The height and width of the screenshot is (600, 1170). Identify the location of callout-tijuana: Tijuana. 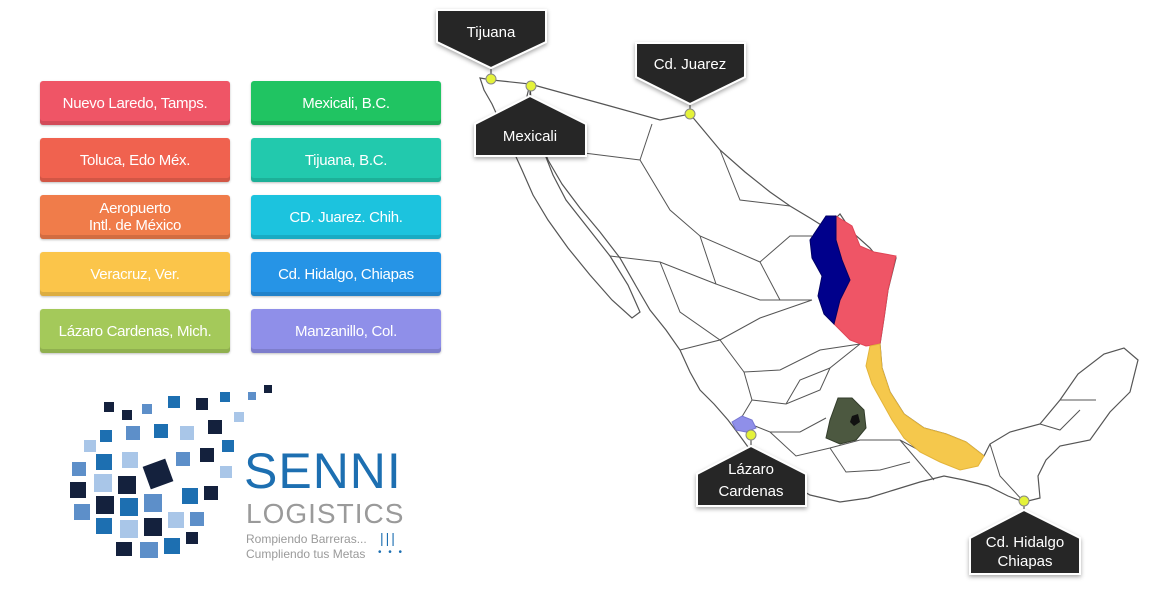
(491, 39).